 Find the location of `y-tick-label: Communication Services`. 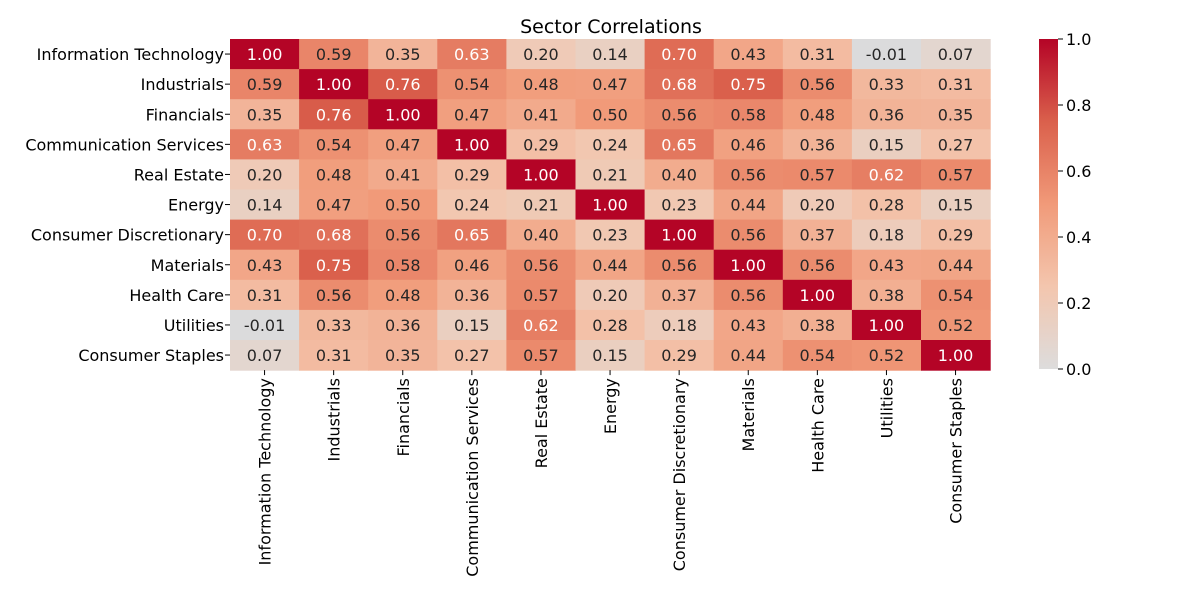

y-tick-label: Communication Services is located at coordinates (124, 144).